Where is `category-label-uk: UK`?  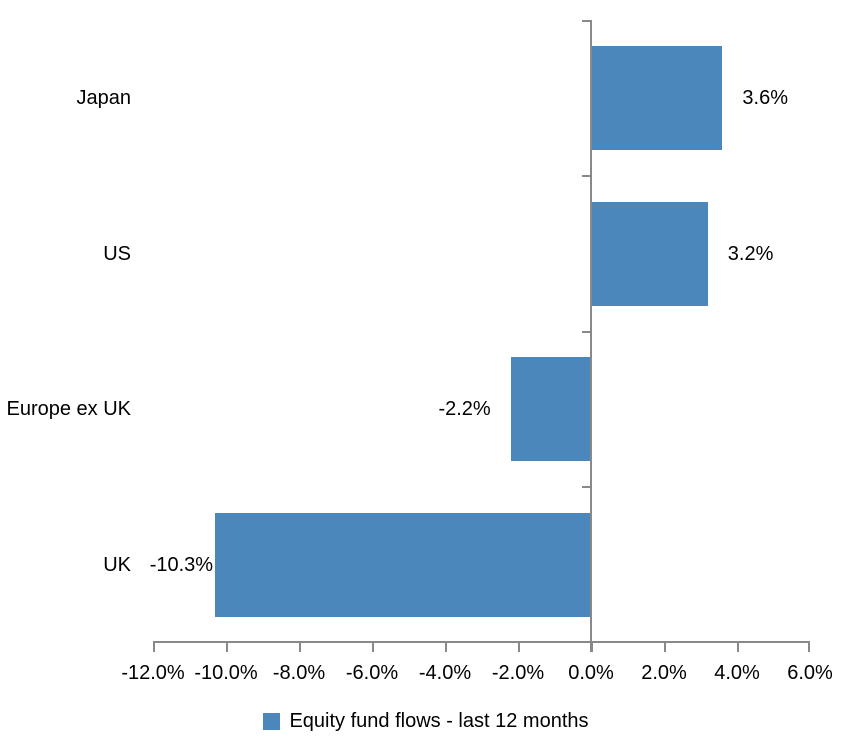
category-label-uk: UK is located at coordinates (117, 565).